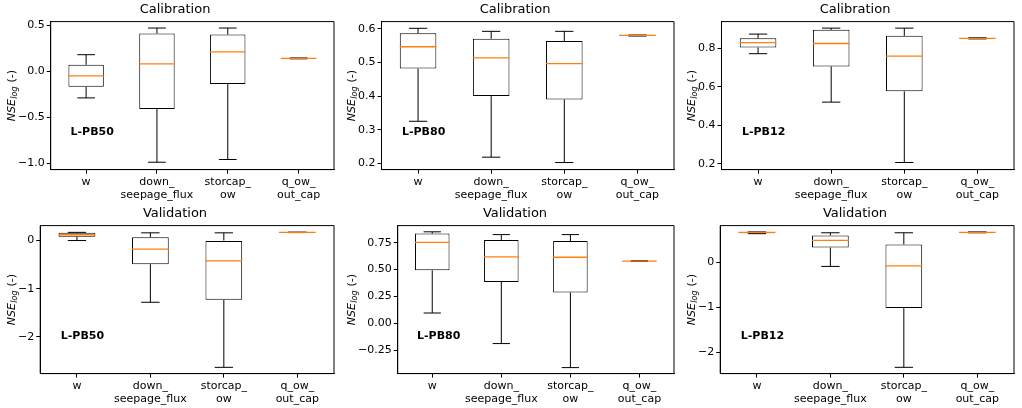  I want to click on y-tick-label: −0.5, so click(31, 117).